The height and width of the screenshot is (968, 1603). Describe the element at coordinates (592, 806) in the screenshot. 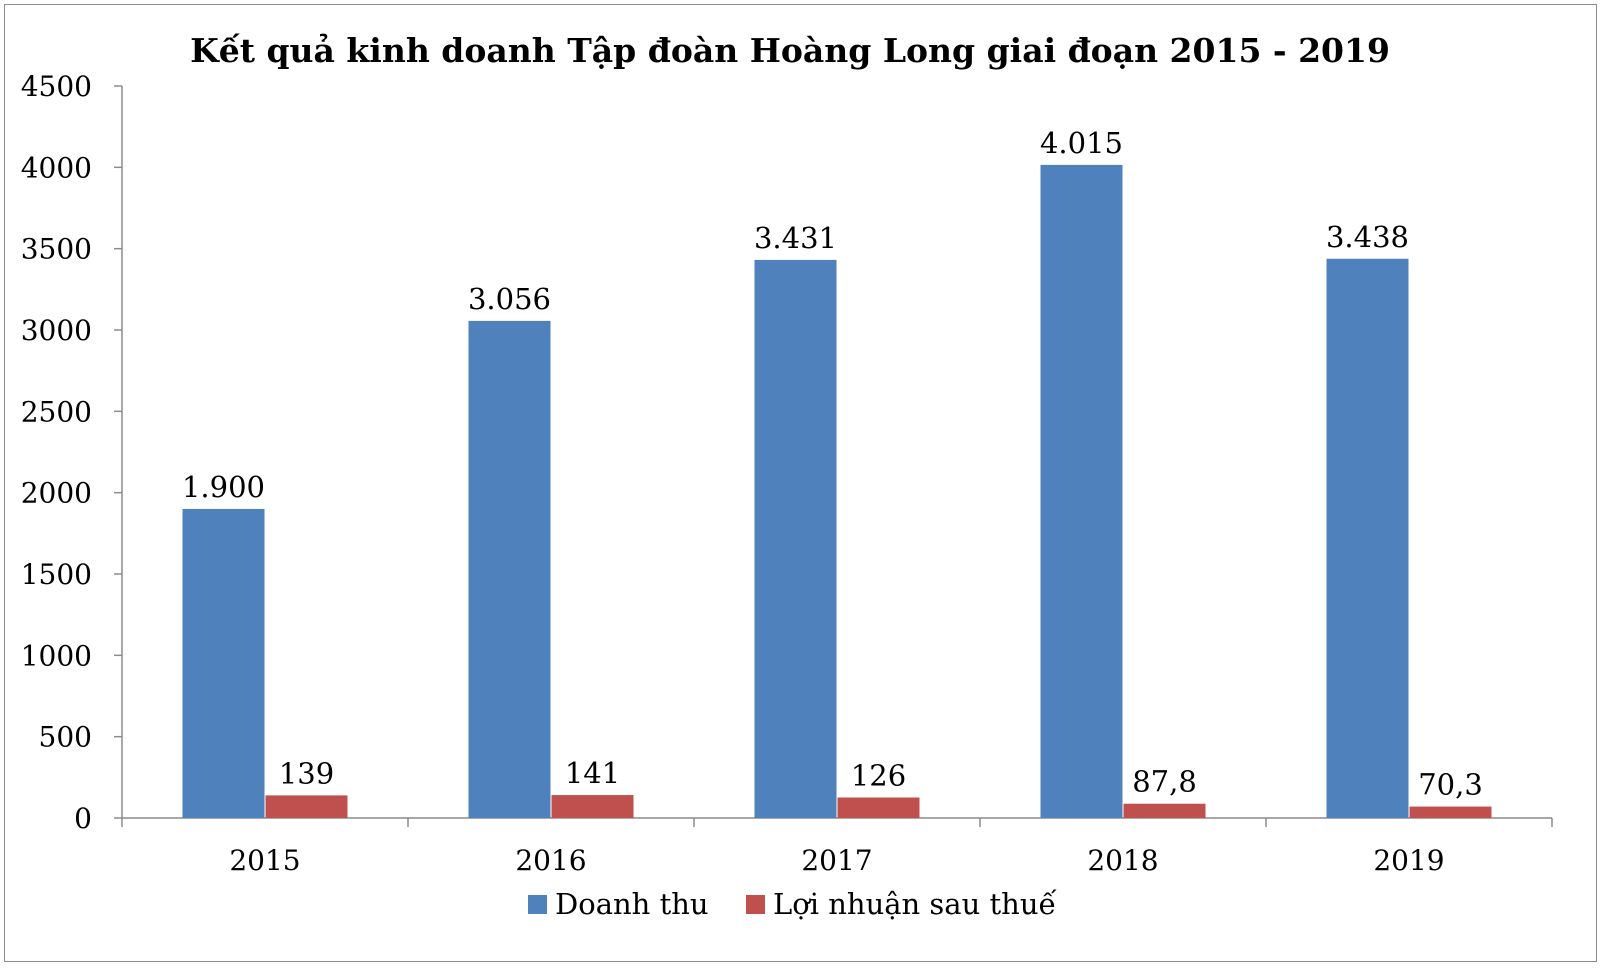

I see `bar-loi-nhuan-2016` at that location.